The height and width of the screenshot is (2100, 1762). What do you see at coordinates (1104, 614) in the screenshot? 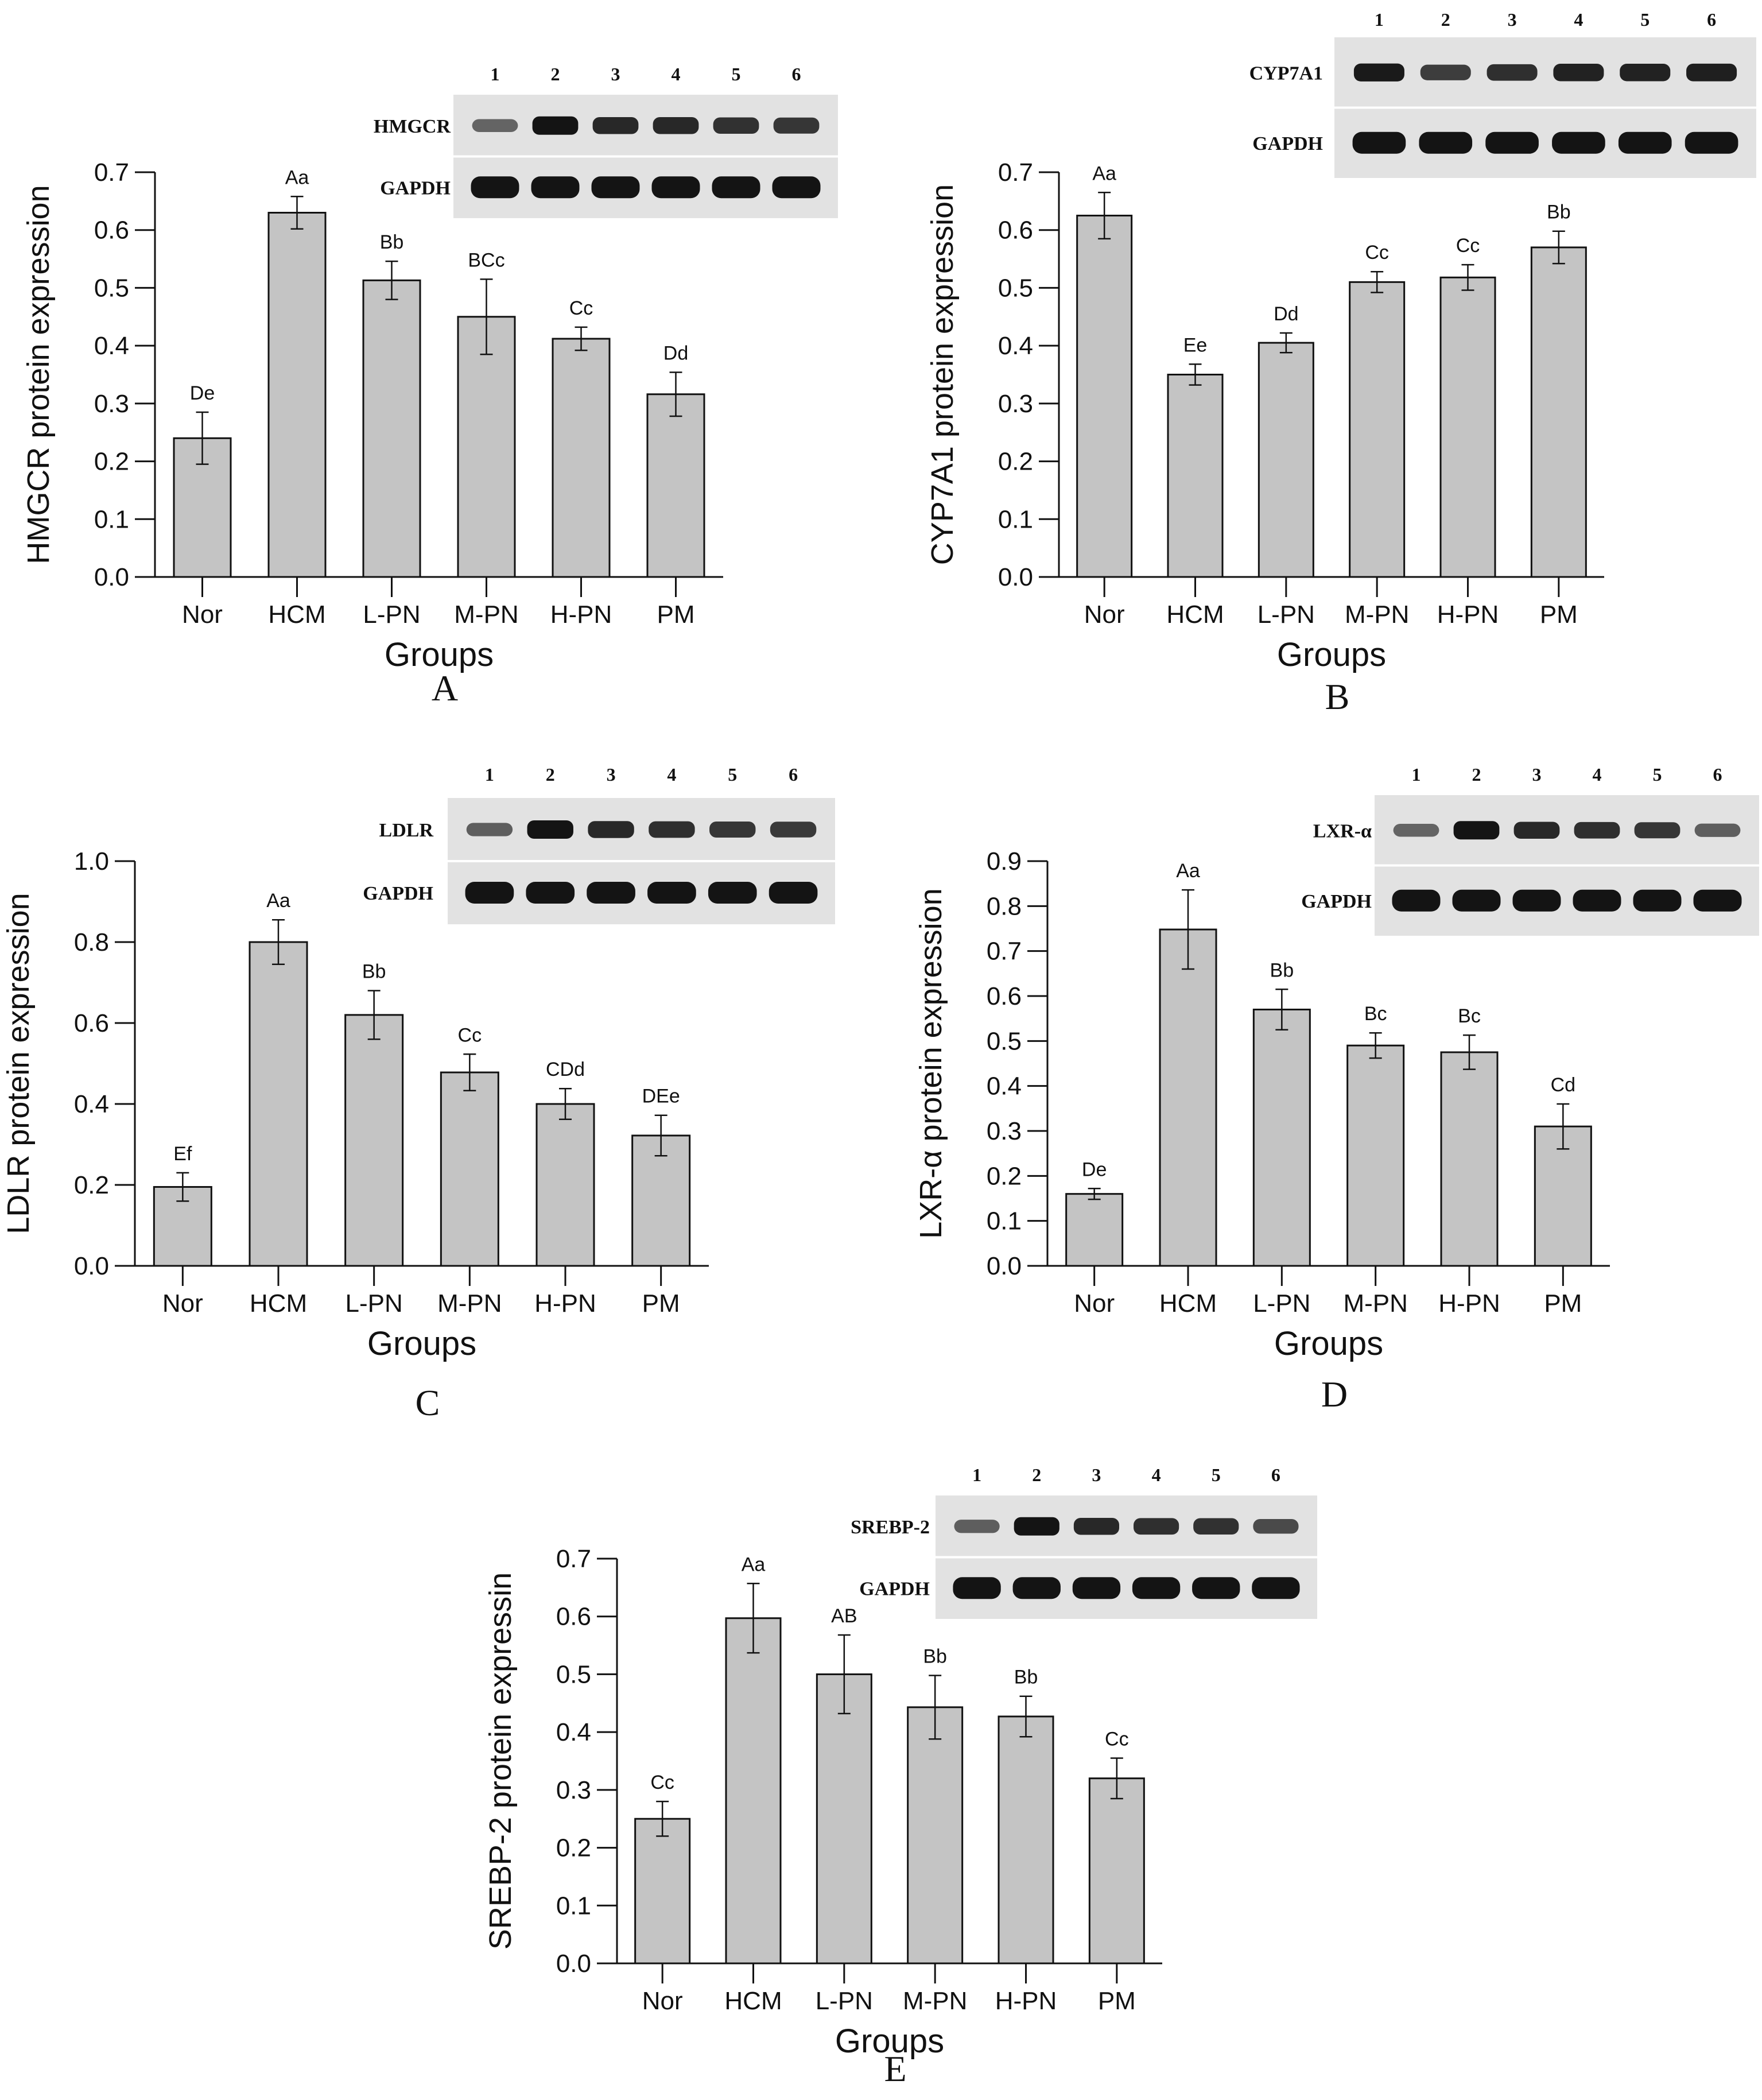
I see `x-tick-label: Nor` at bounding box center [1104, 614].